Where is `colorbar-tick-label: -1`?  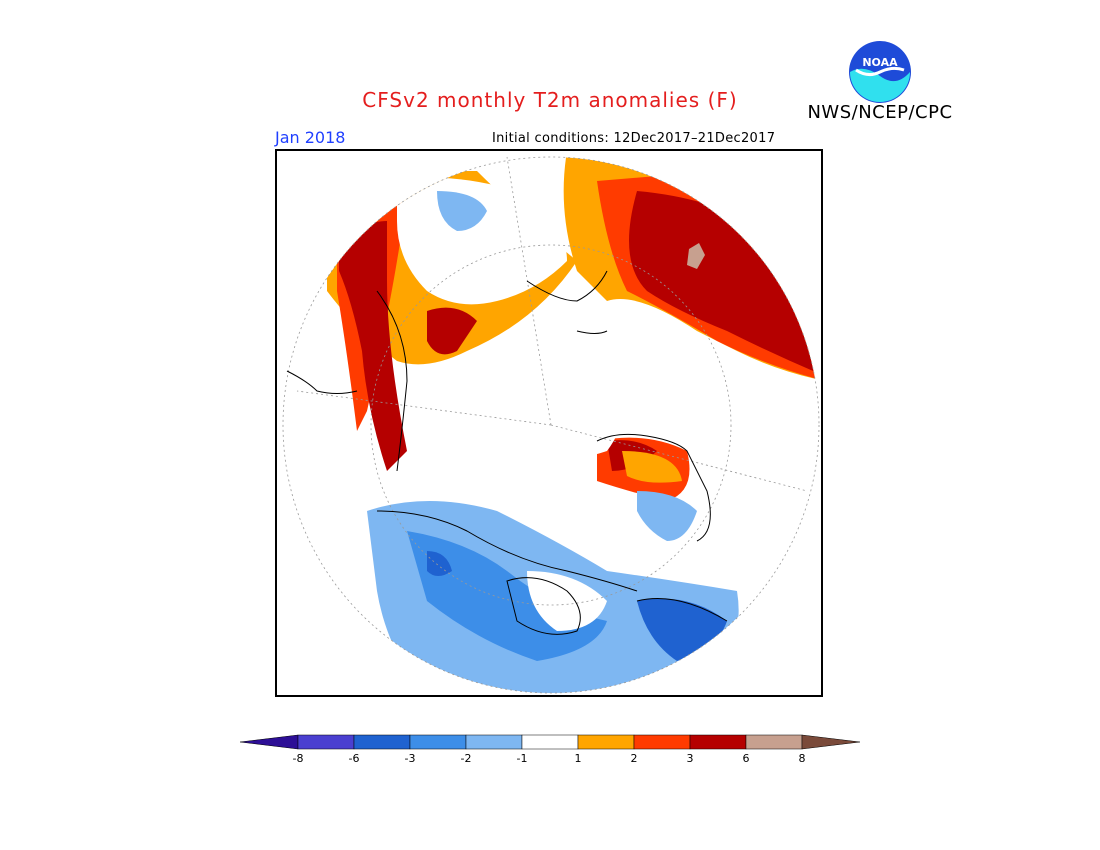
colorbar-tick-label: -1 is located at coordinates (522, 758).